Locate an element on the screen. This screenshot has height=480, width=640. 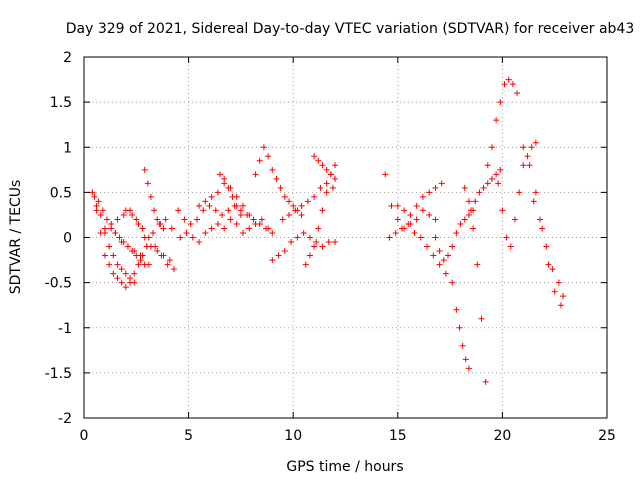
x-tick-label: 10 is located at coordinates (293, 436).